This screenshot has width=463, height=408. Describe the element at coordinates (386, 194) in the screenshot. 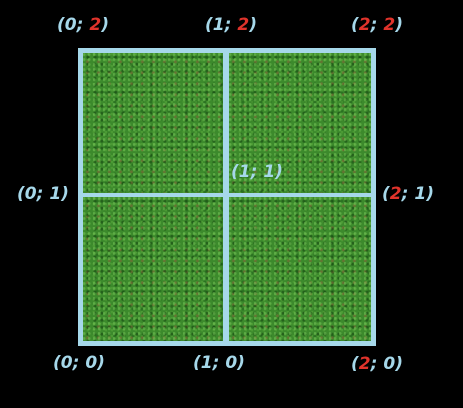

I see `label-2-1-open: (` at that location.